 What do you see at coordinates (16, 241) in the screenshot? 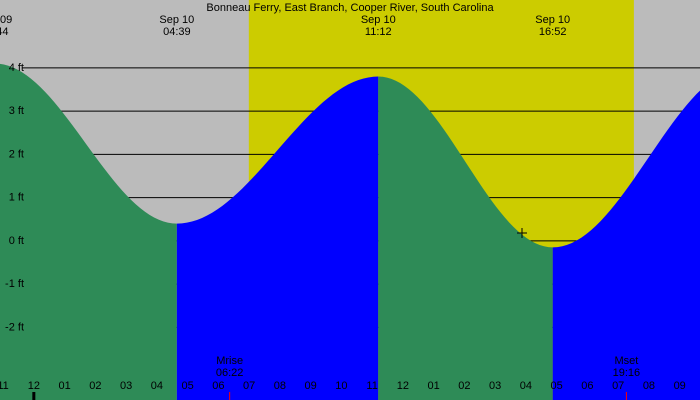
I see `y-tick-label: 0 ft` at bounding box center [16, 241].